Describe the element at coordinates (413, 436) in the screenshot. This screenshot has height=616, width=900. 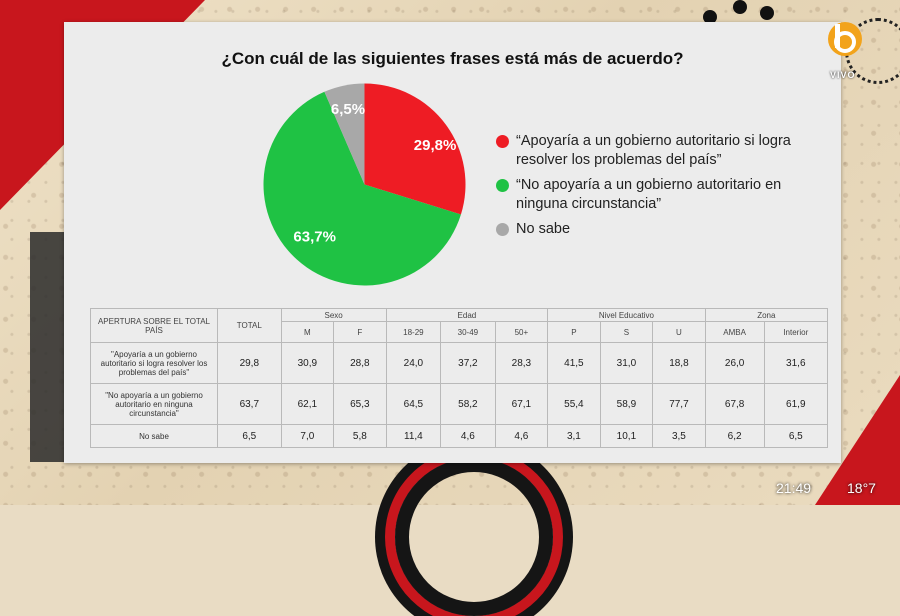
I see `table-cell: 11,4` at that location.